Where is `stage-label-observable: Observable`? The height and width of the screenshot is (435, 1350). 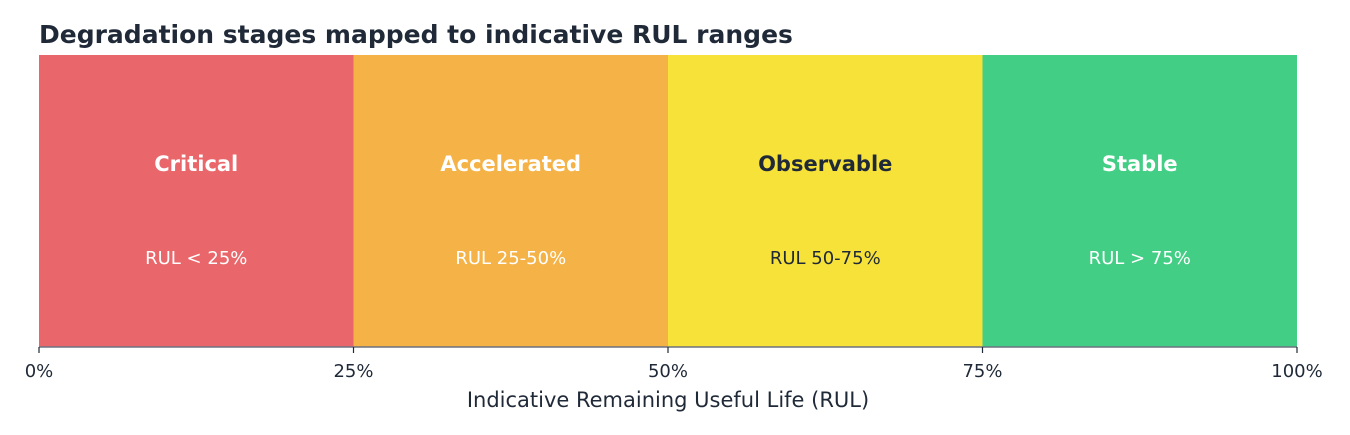 stage-label-observable: Observable is located at coordinates (825, 164).